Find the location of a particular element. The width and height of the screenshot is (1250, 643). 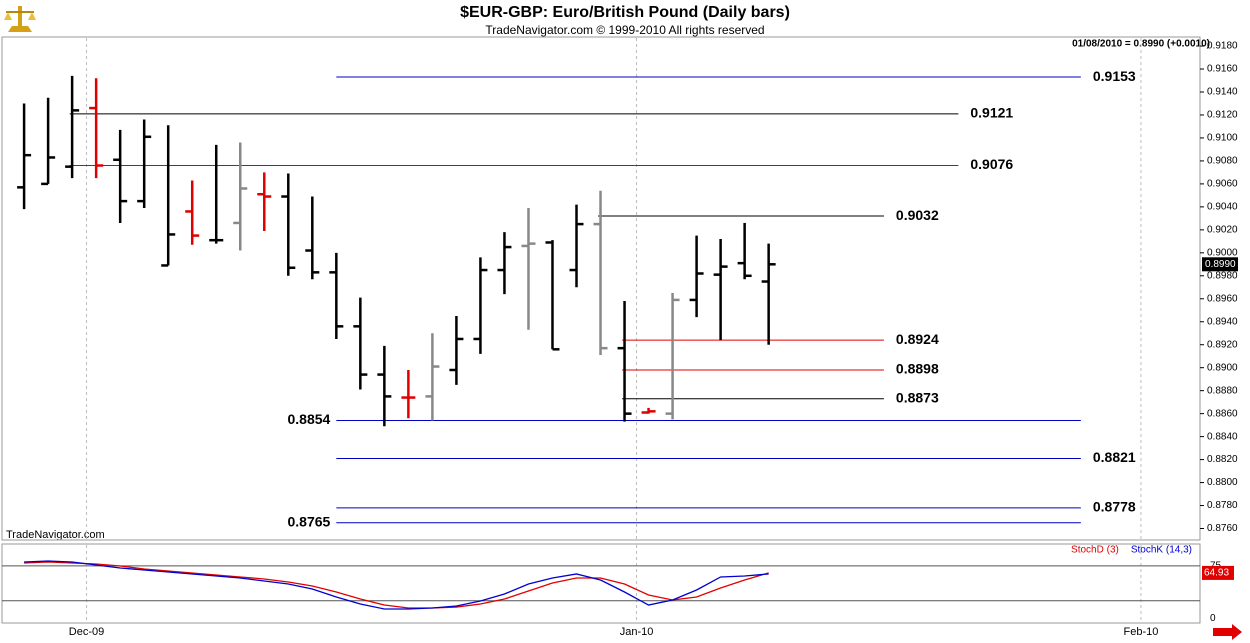

level-label: 0.9153 is located at coordinates (1114, 76).